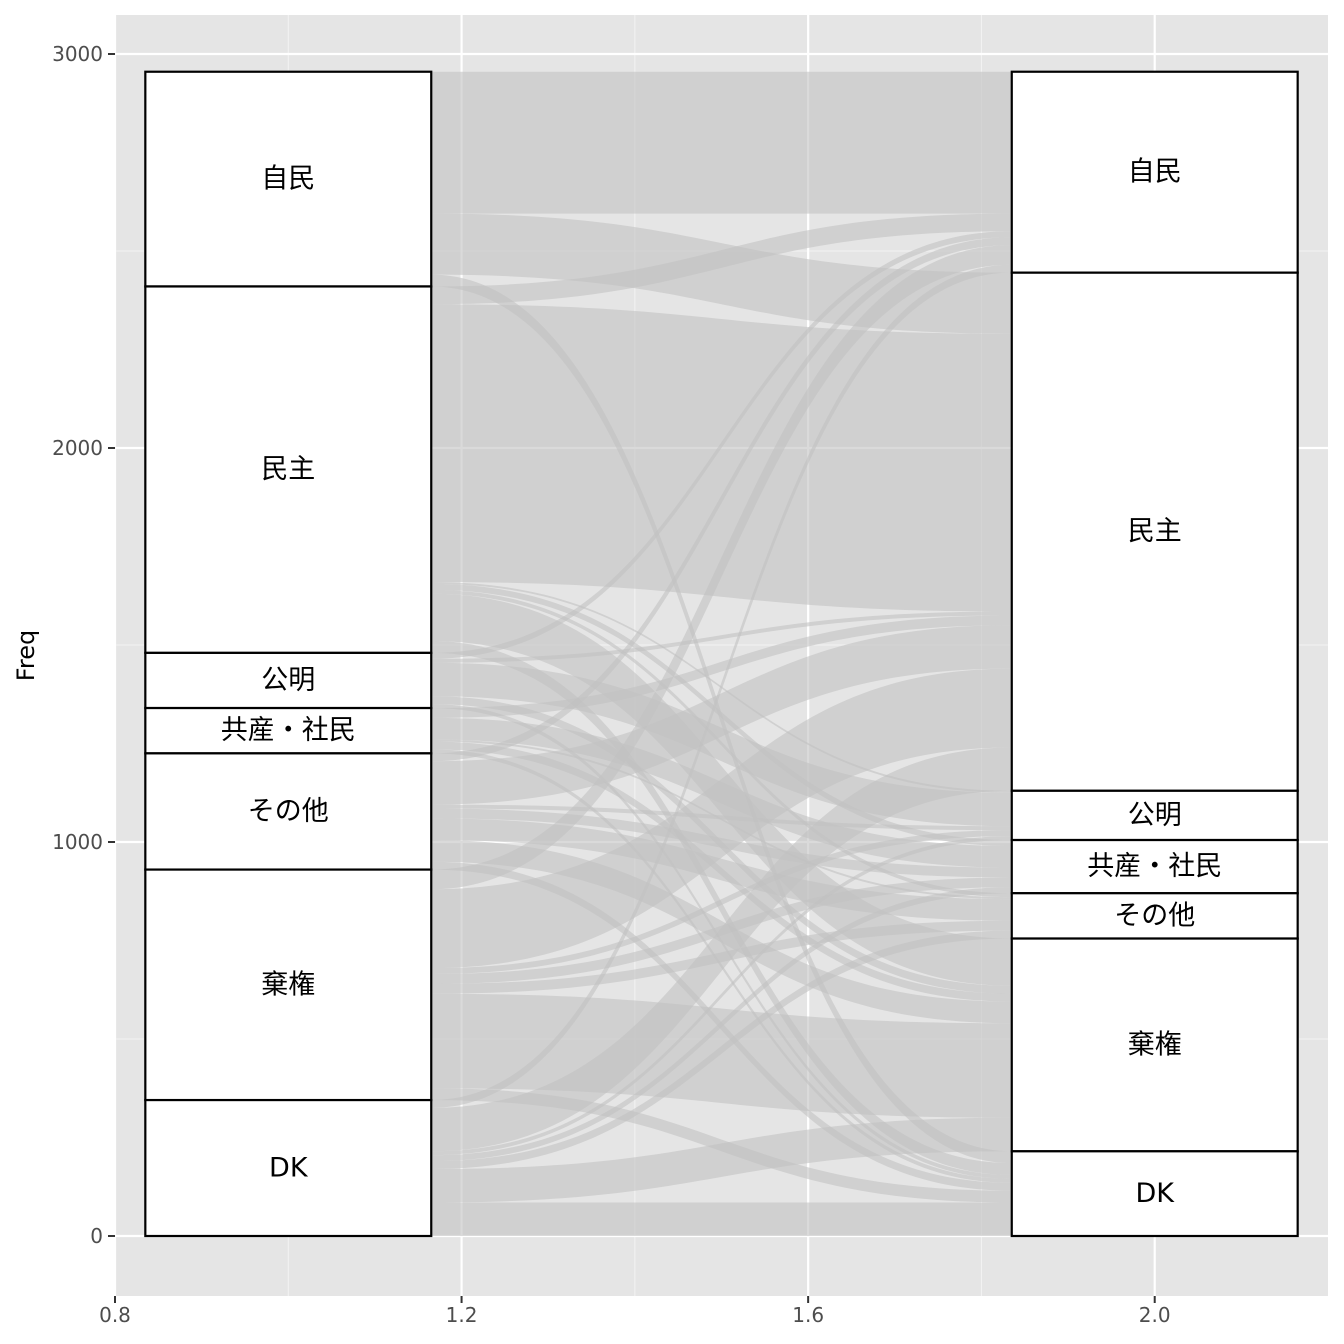 This screenshot has width=1344, height=1344. I want to click on x-tick-label: 1.2, so click(462, 1315).